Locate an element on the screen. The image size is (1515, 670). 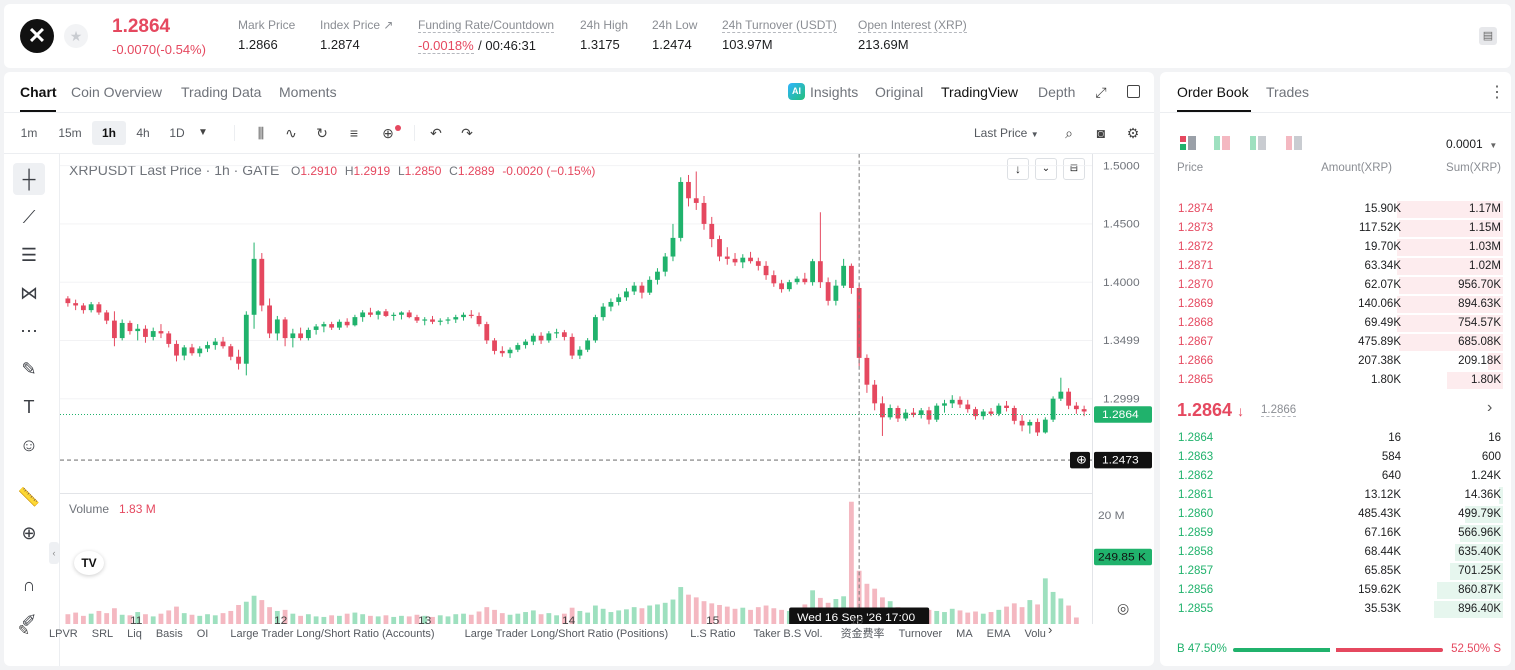
price-source-select: Last Price ▼ is located at coordinates (1006, 133).